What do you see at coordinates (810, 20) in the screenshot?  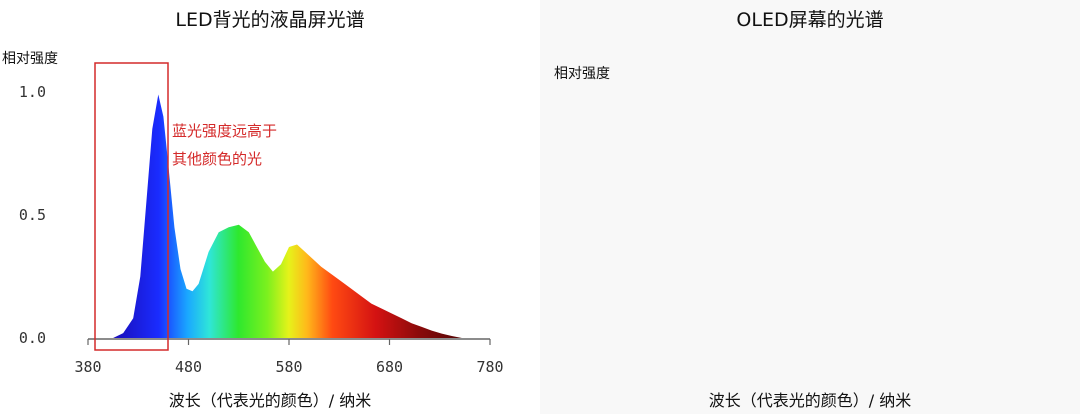 I see `chart-title: OLED屏幕的光谱` at bounding box center [810, 20].